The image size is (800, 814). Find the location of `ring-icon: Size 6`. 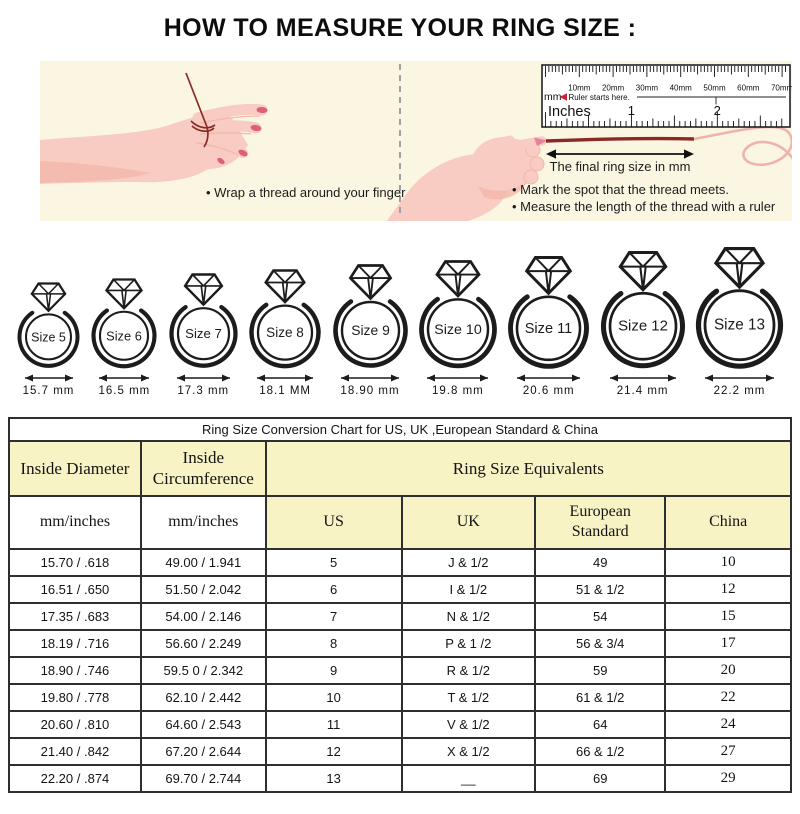

ring-icon: Size 6 is located at coordinates (124, 323).